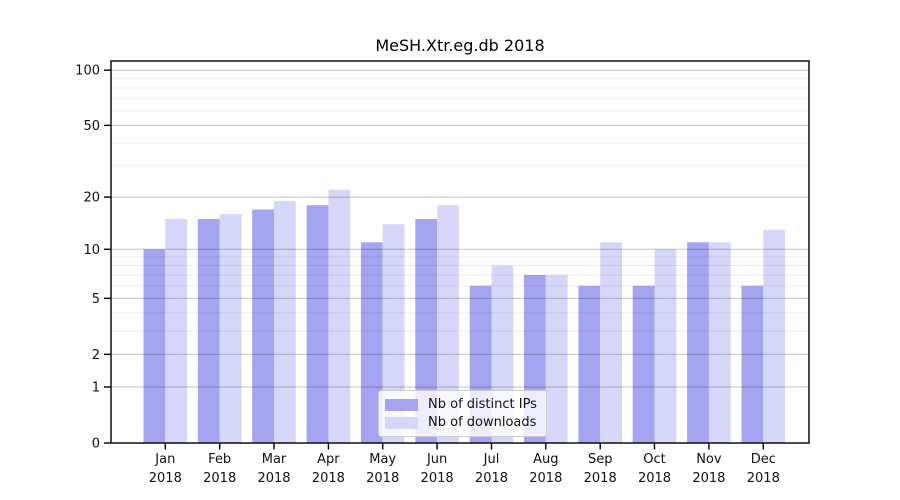 This screenshot has height=500, width=900. What do you see at coordinates (371, 342) in the screenshot?
I see `bar-may-ips` at bounding box center [371, 342].